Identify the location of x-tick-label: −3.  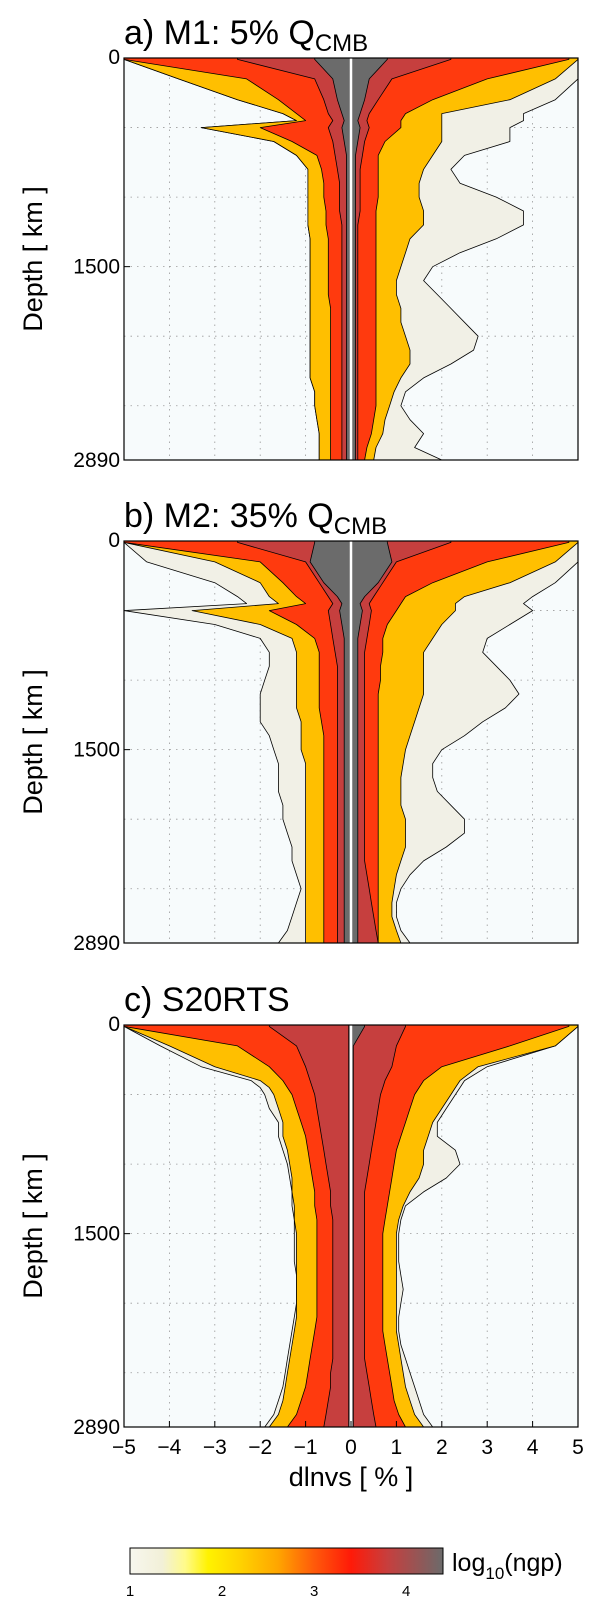
(215, 1447).